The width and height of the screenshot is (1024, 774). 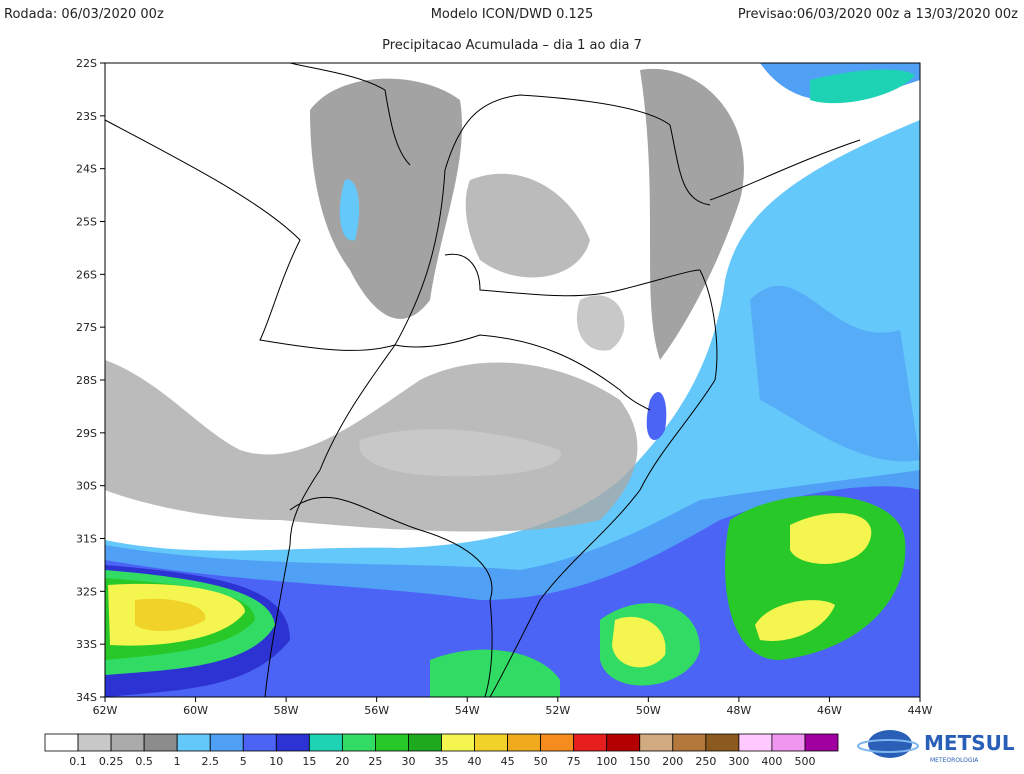 What do you see at coordinates (243, 761) in the screenshot?
I see `legend-label: 5` at bounding box center [243, 761].